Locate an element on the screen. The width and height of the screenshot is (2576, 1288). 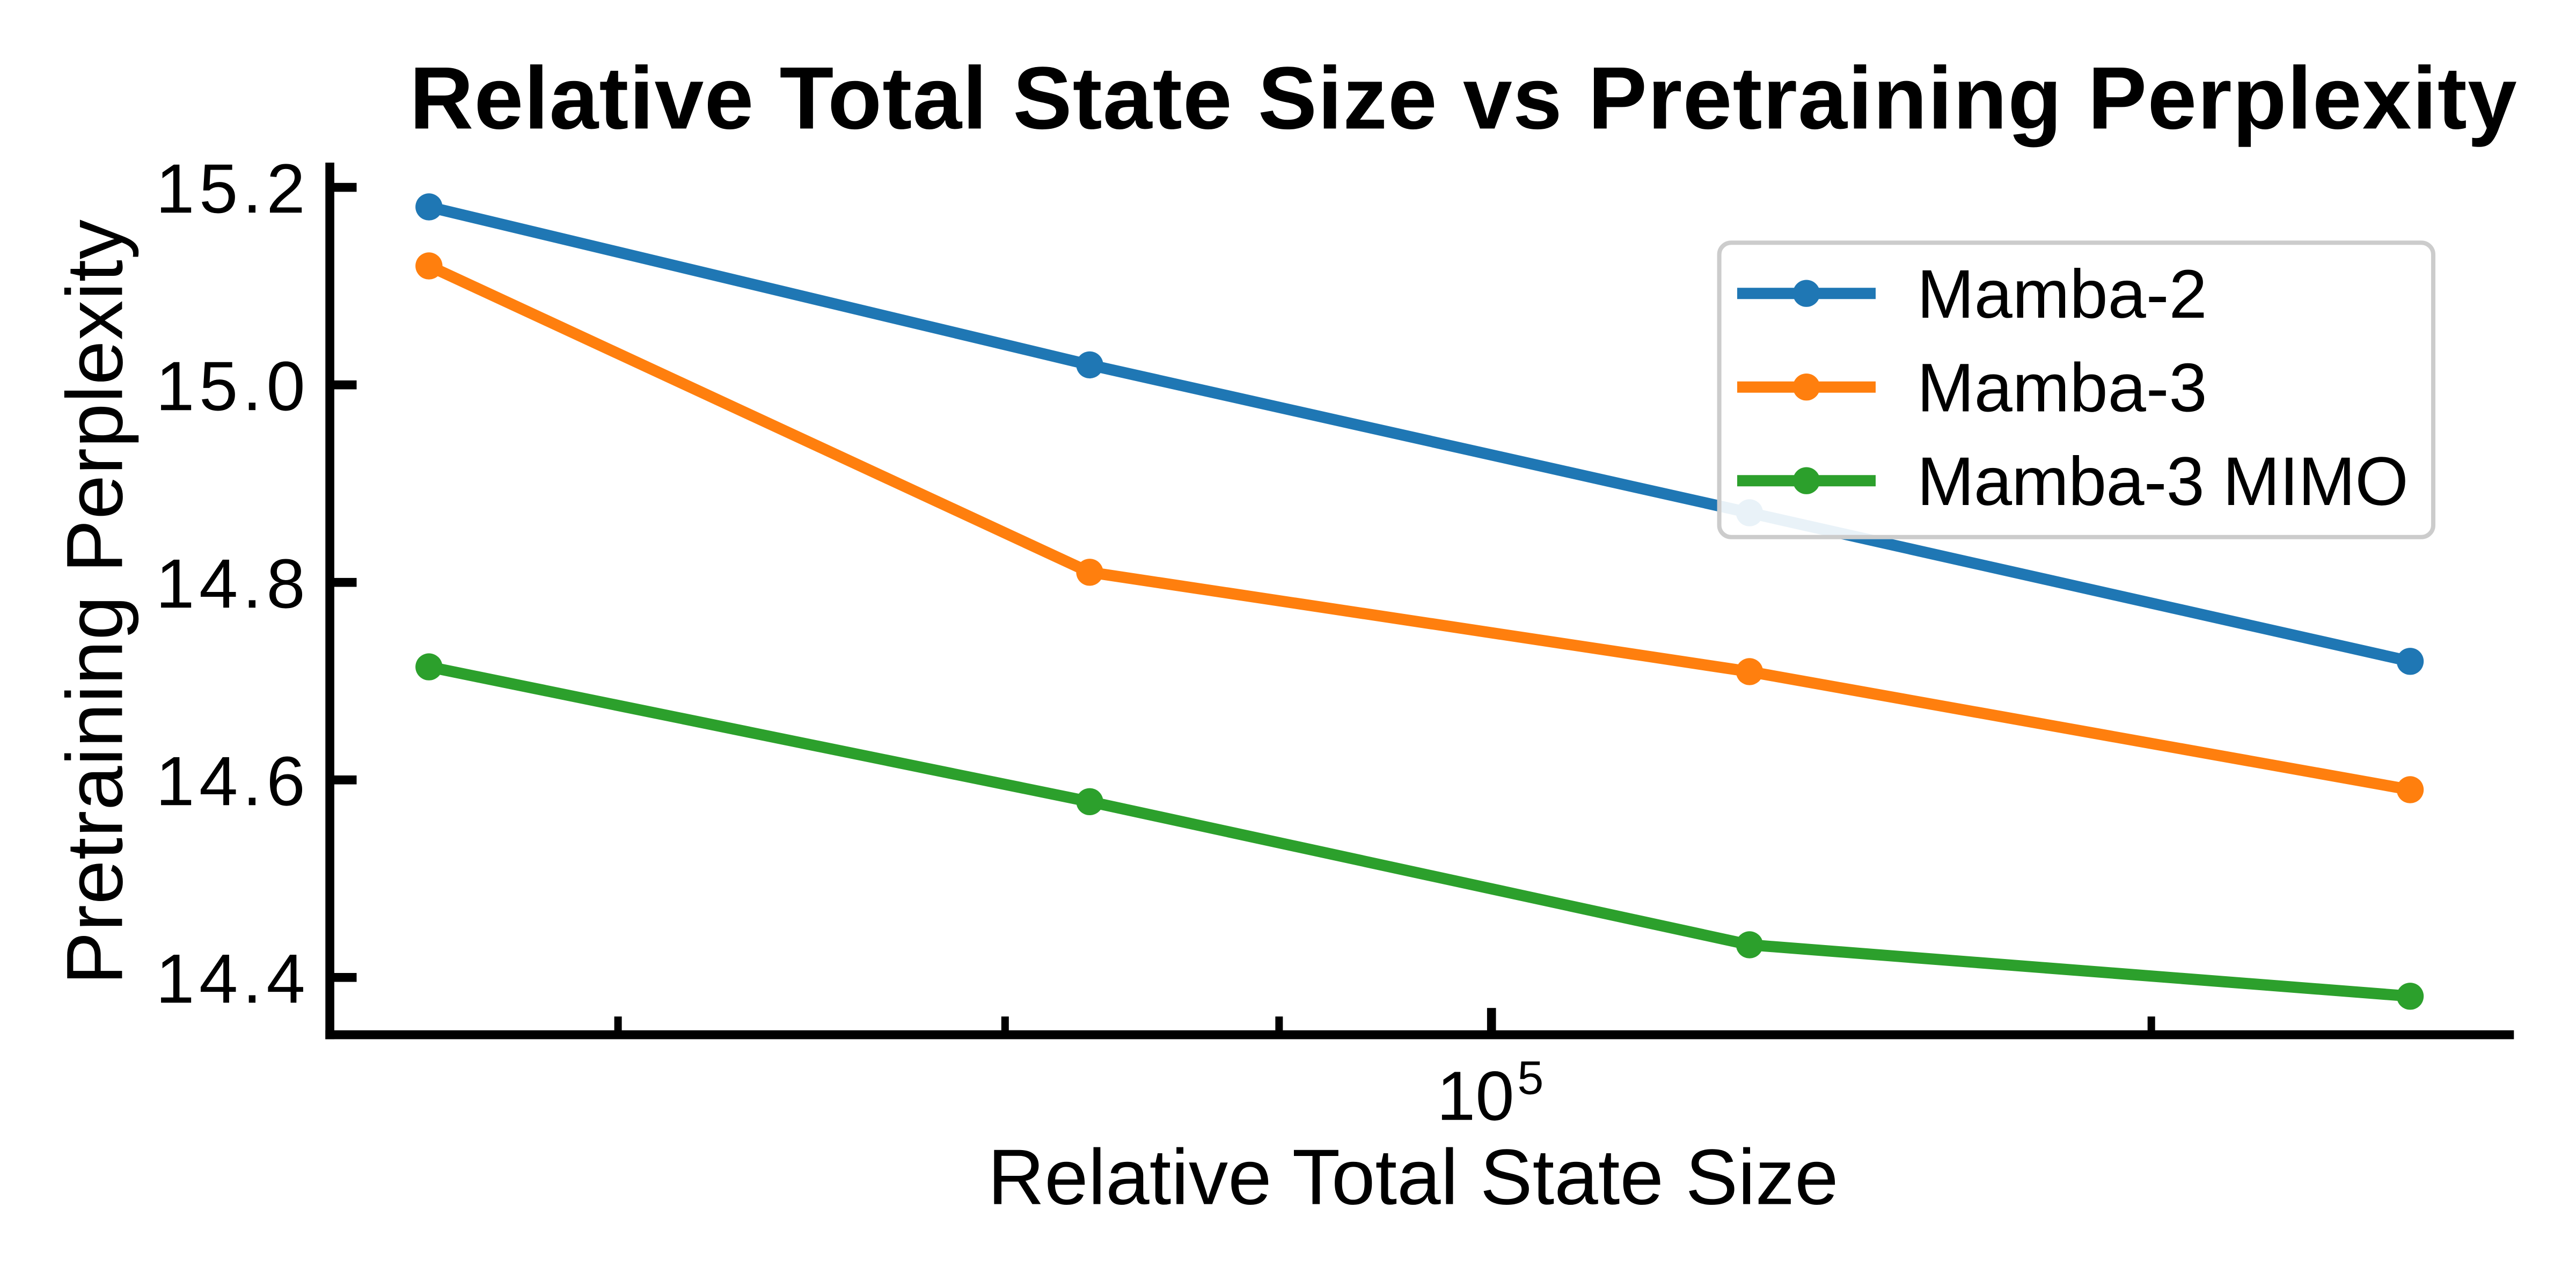
svg-text: 14.8 is located at coordinates (233, 583).